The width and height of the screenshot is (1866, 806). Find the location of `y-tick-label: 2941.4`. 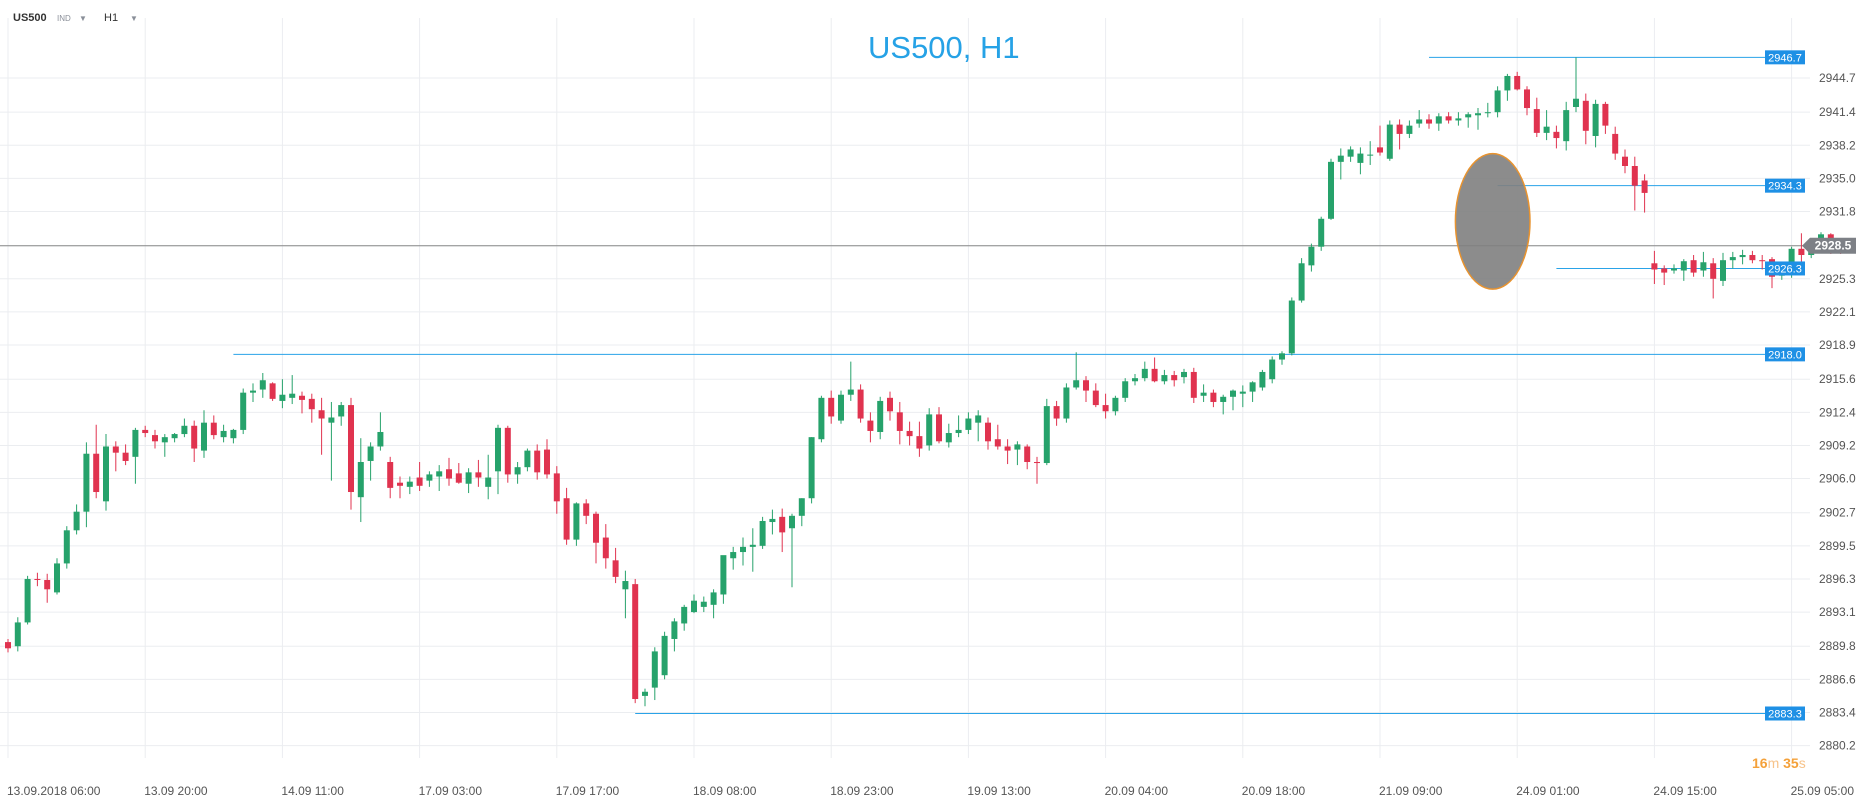

y-tick-label: 2941.4 is located at coordinates (1837, 112).